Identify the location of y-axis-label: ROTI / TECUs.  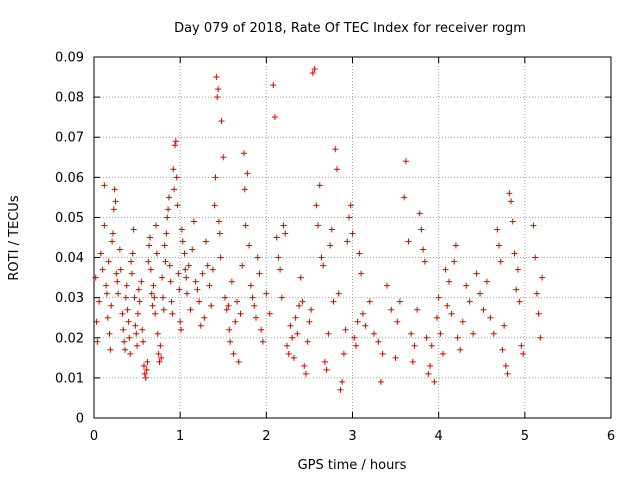
(14, 237).